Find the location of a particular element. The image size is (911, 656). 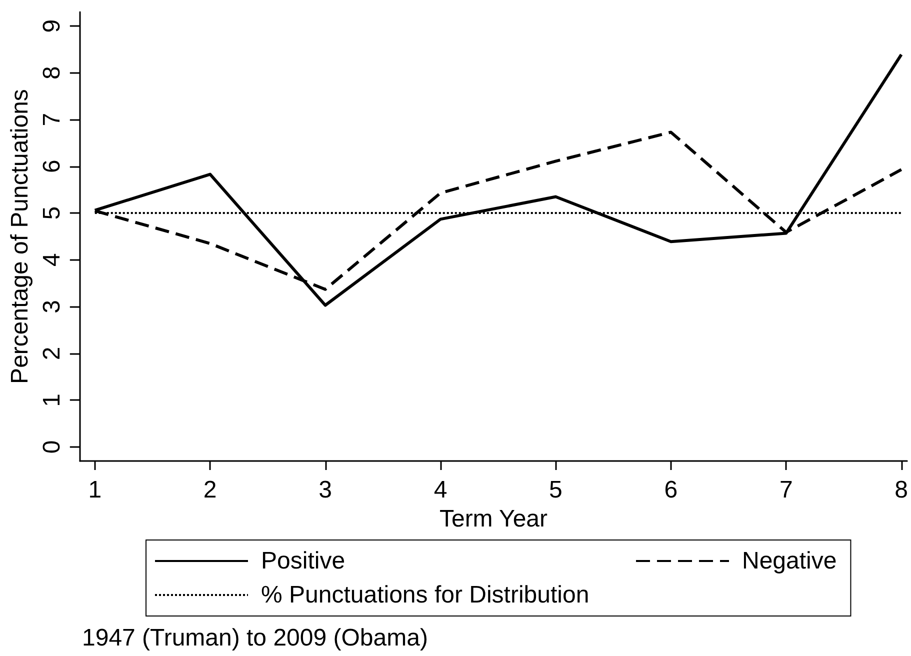

text: 1947 (Truman) to 2009 (Obama) is located at coordinates (255, 638).